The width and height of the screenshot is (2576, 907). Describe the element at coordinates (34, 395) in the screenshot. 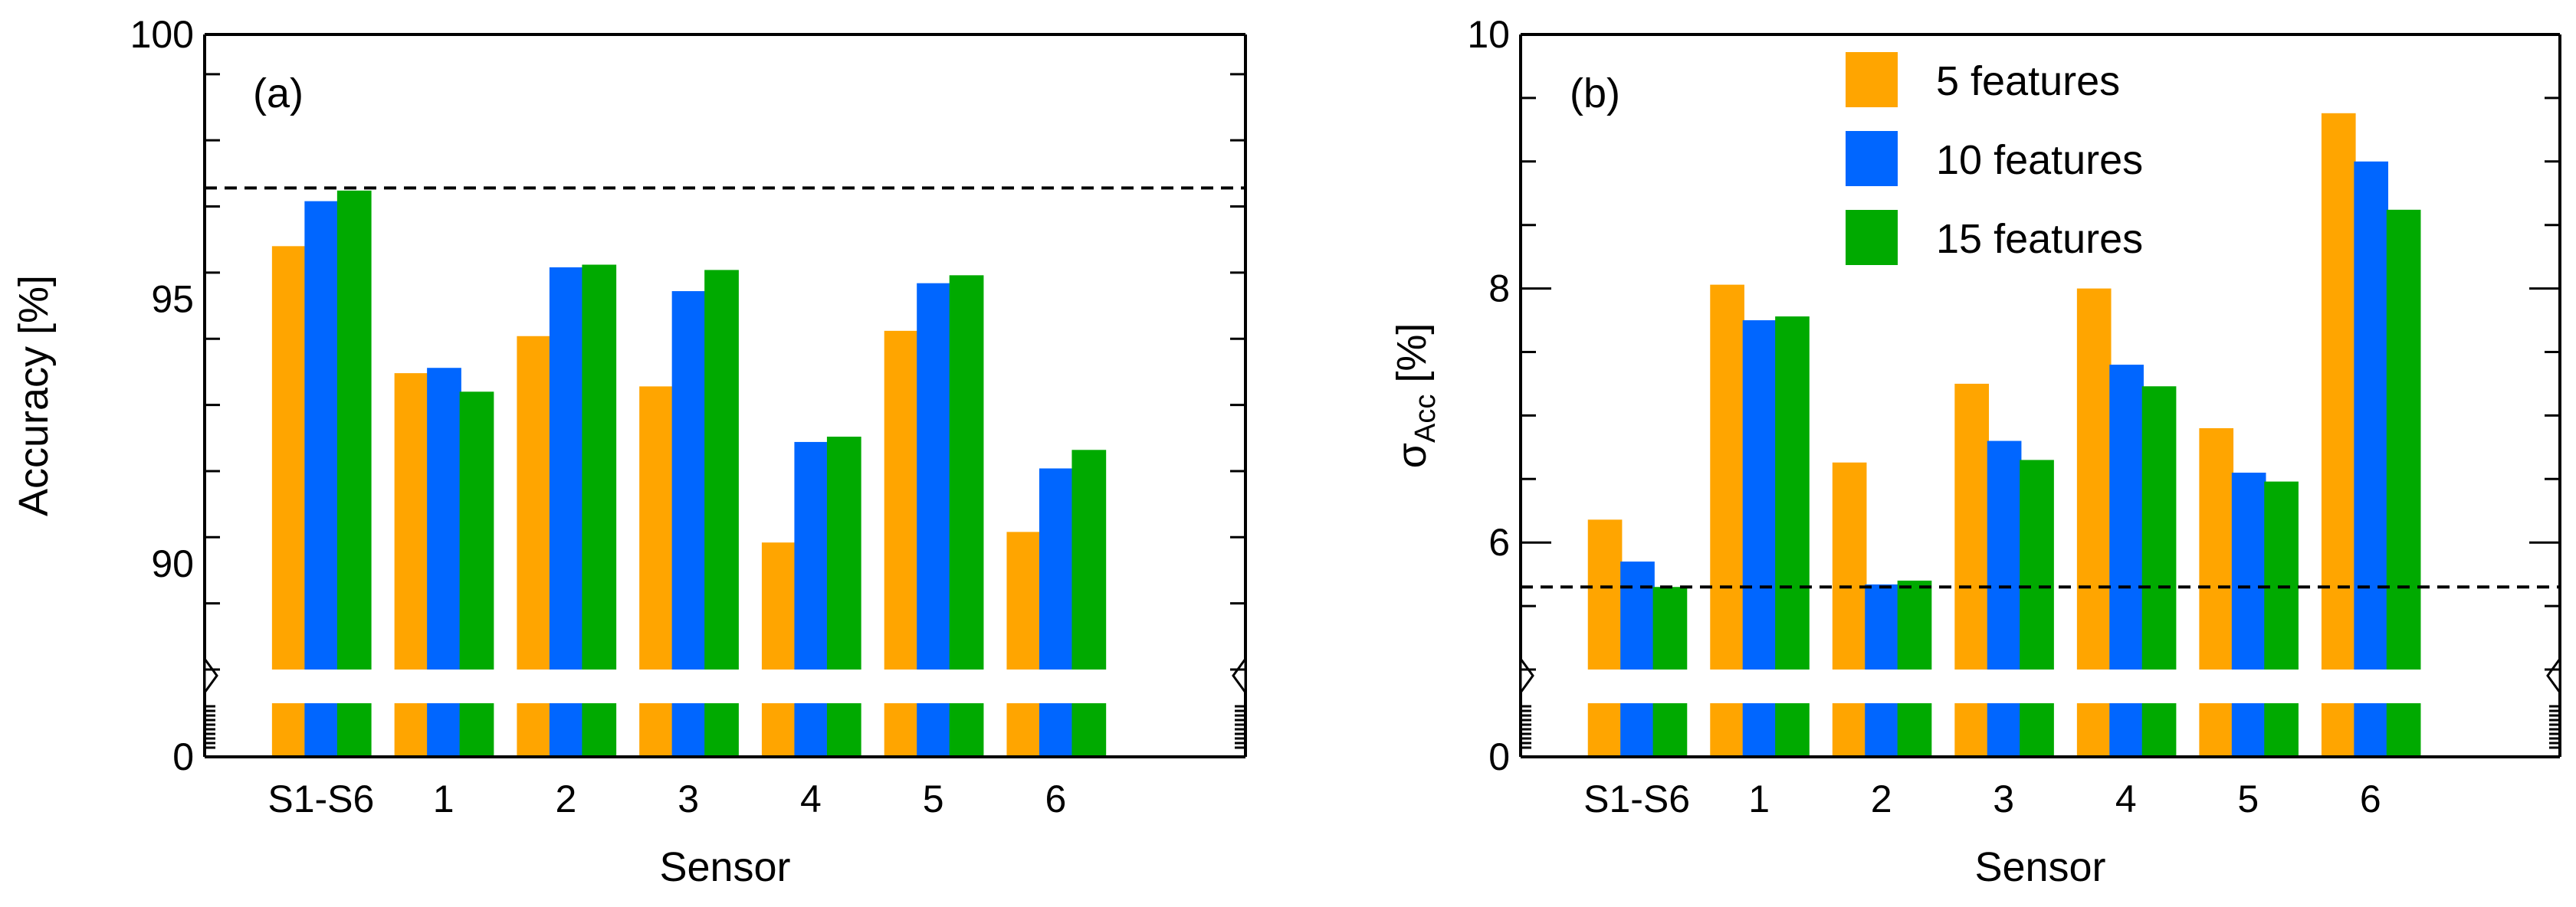

I see `yaxis-label: Accuracy [%]` at that location.